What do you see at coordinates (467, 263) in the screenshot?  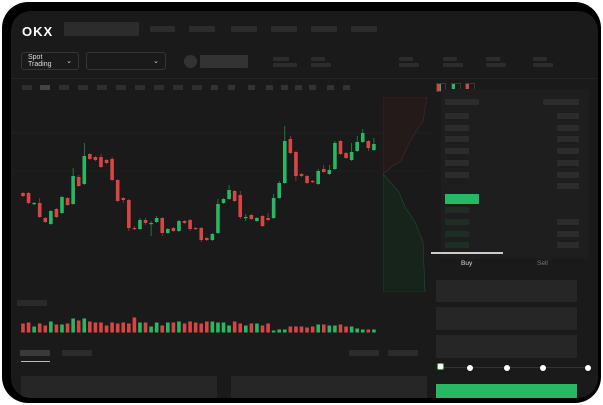 I see `tab-buy: Buy` at bounding box center [467, 263].